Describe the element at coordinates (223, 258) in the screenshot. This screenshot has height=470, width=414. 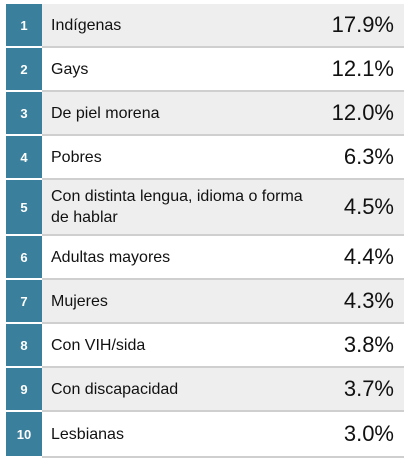
I see `row-content: Adultas mayores 4.4%` at that location.